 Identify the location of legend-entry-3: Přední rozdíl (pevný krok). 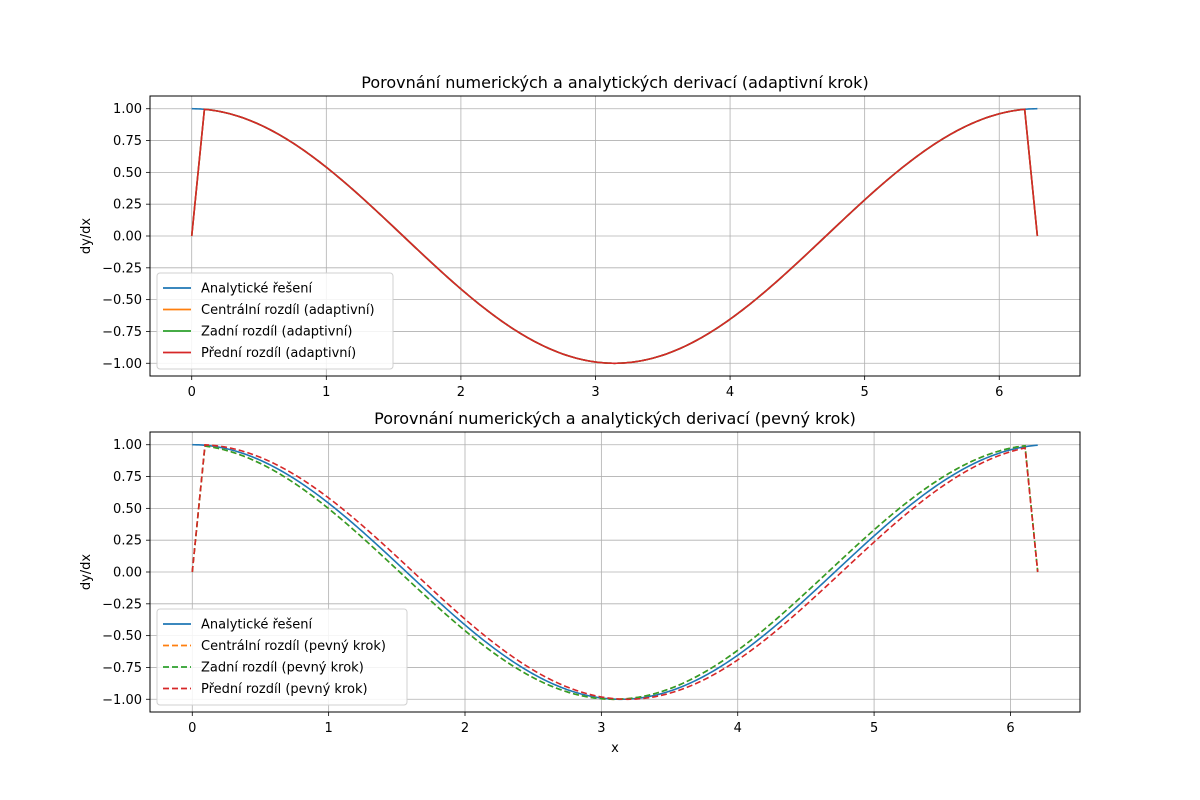
(284, 689).